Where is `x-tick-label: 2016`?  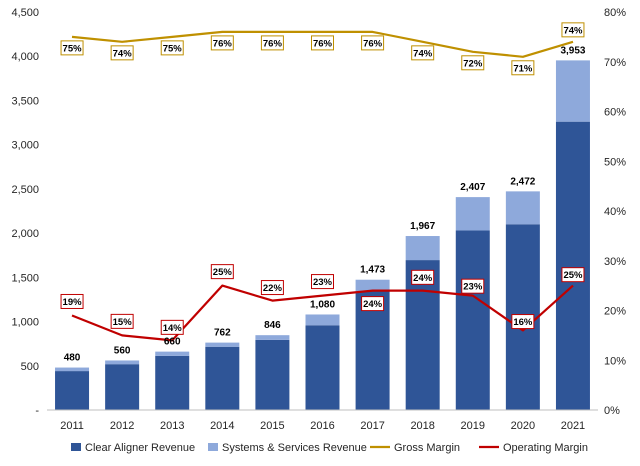
x-tick-label: 2016 is located at coordinates (322, 426).